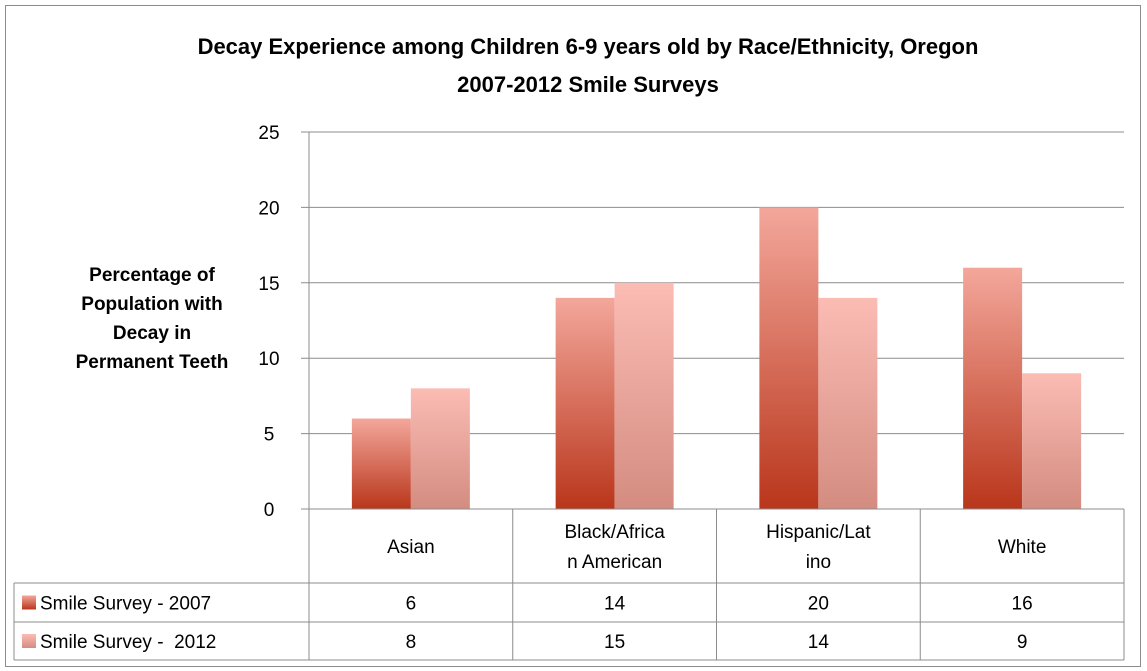  I want to click on table-value: 8, so click(411, 642).